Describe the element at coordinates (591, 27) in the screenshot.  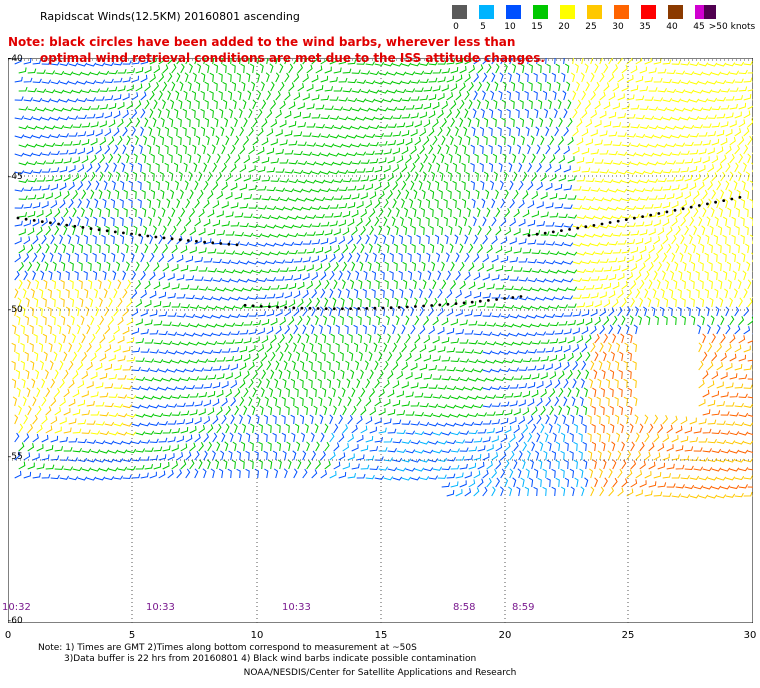
I see `legend-label-5: 25` at that location.